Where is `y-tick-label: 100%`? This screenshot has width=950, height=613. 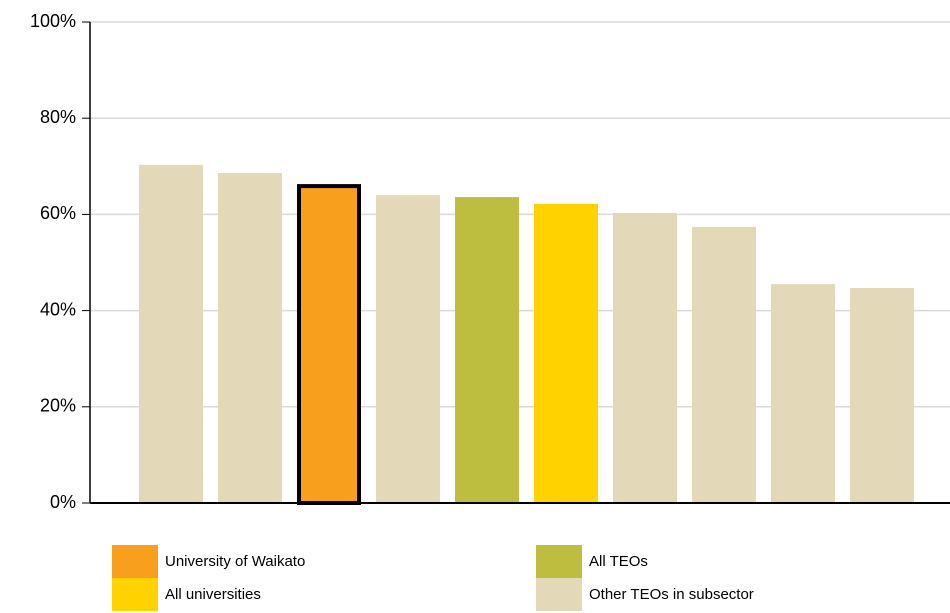
y-tick-label: 100% is located at coordinates (53, 21).